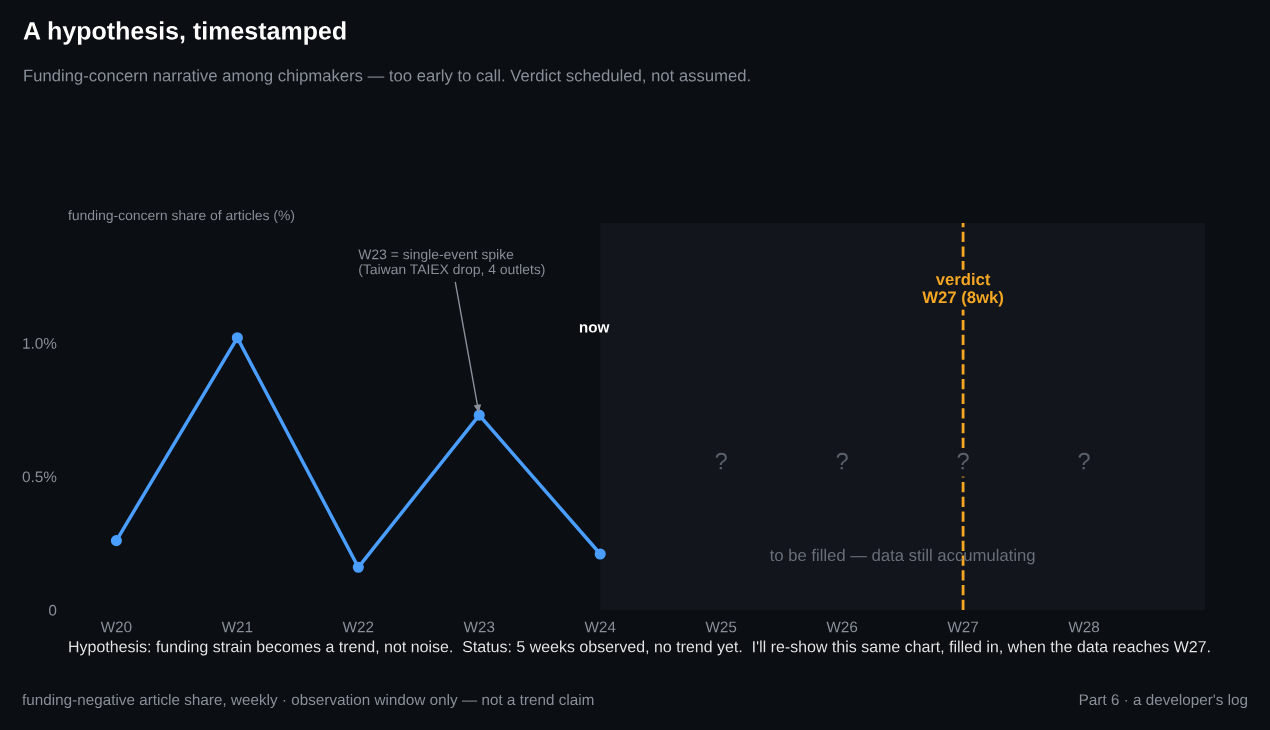 This screenshot has width=1270, height=730. Describe the element at coordinates (639, 648) in the screenshot. I see `text: Hypothesis: funding strain becomes a trend, not noise. Status: 5 weeks observed, no trend yet. I'll re-show this same chart, filled in, when the data reaches W27.` at that location.